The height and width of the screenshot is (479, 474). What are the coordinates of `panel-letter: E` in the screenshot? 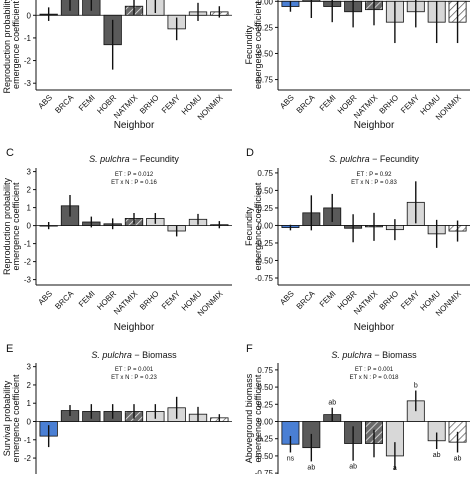 It's located at (9, 349).